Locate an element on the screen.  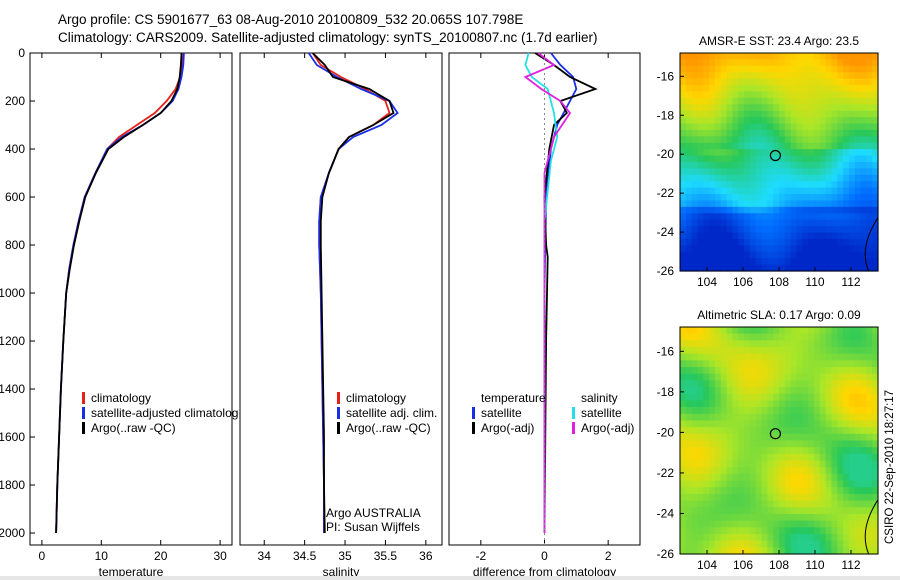
data-provider-annotation: PI: Susan Wijffels is located at coordinates (373, 527).